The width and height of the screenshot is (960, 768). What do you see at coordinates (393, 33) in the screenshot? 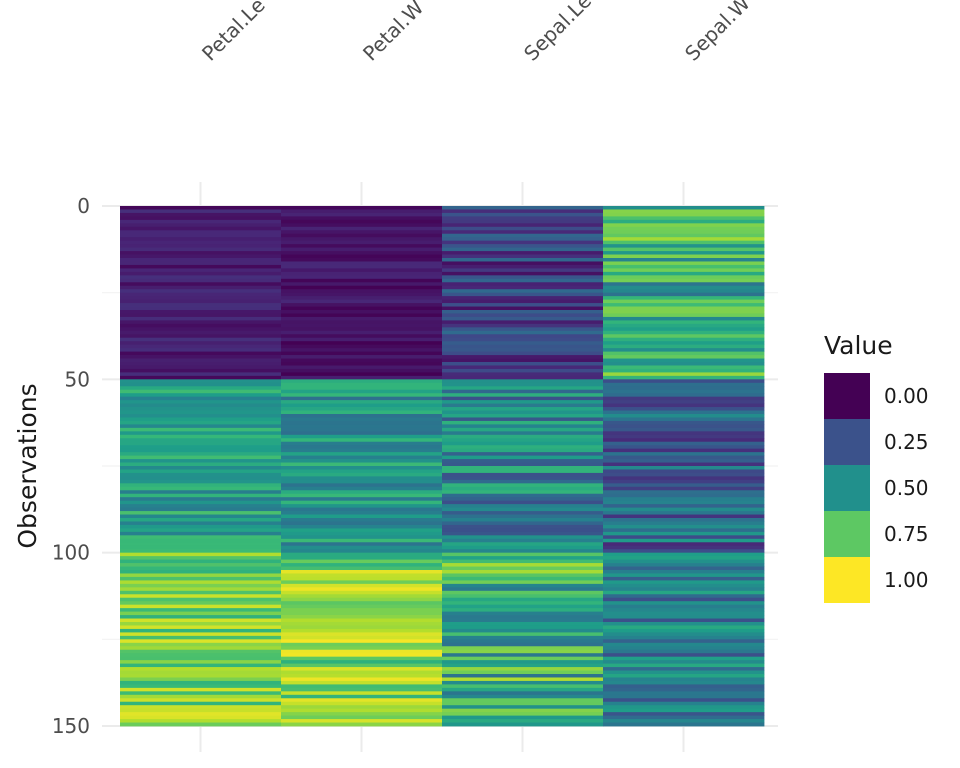
I see `x-tick-label: Petal.W` at bounding box center [393, 33].